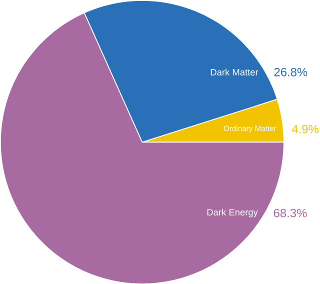 This screenshot has height=284, width=320. I want to click on data-label: 68.3%, so click(290, 213).